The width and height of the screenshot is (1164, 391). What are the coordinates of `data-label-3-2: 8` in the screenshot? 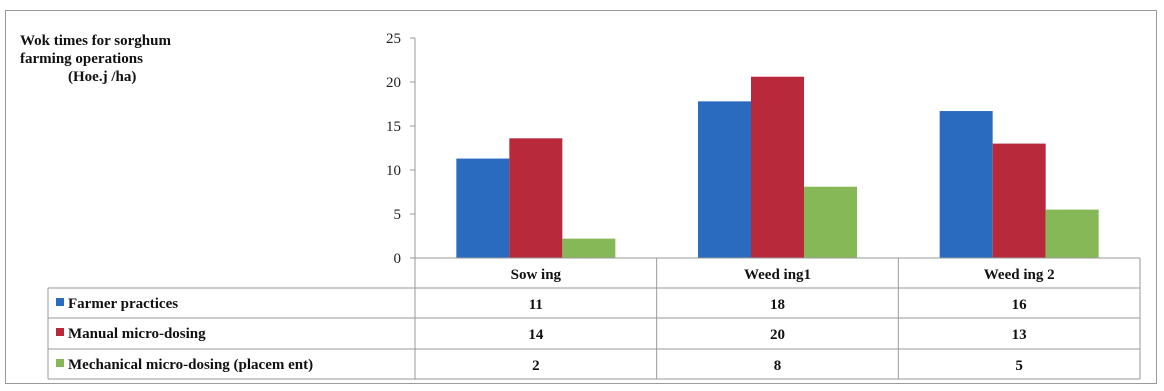 It's located at (778, 366).